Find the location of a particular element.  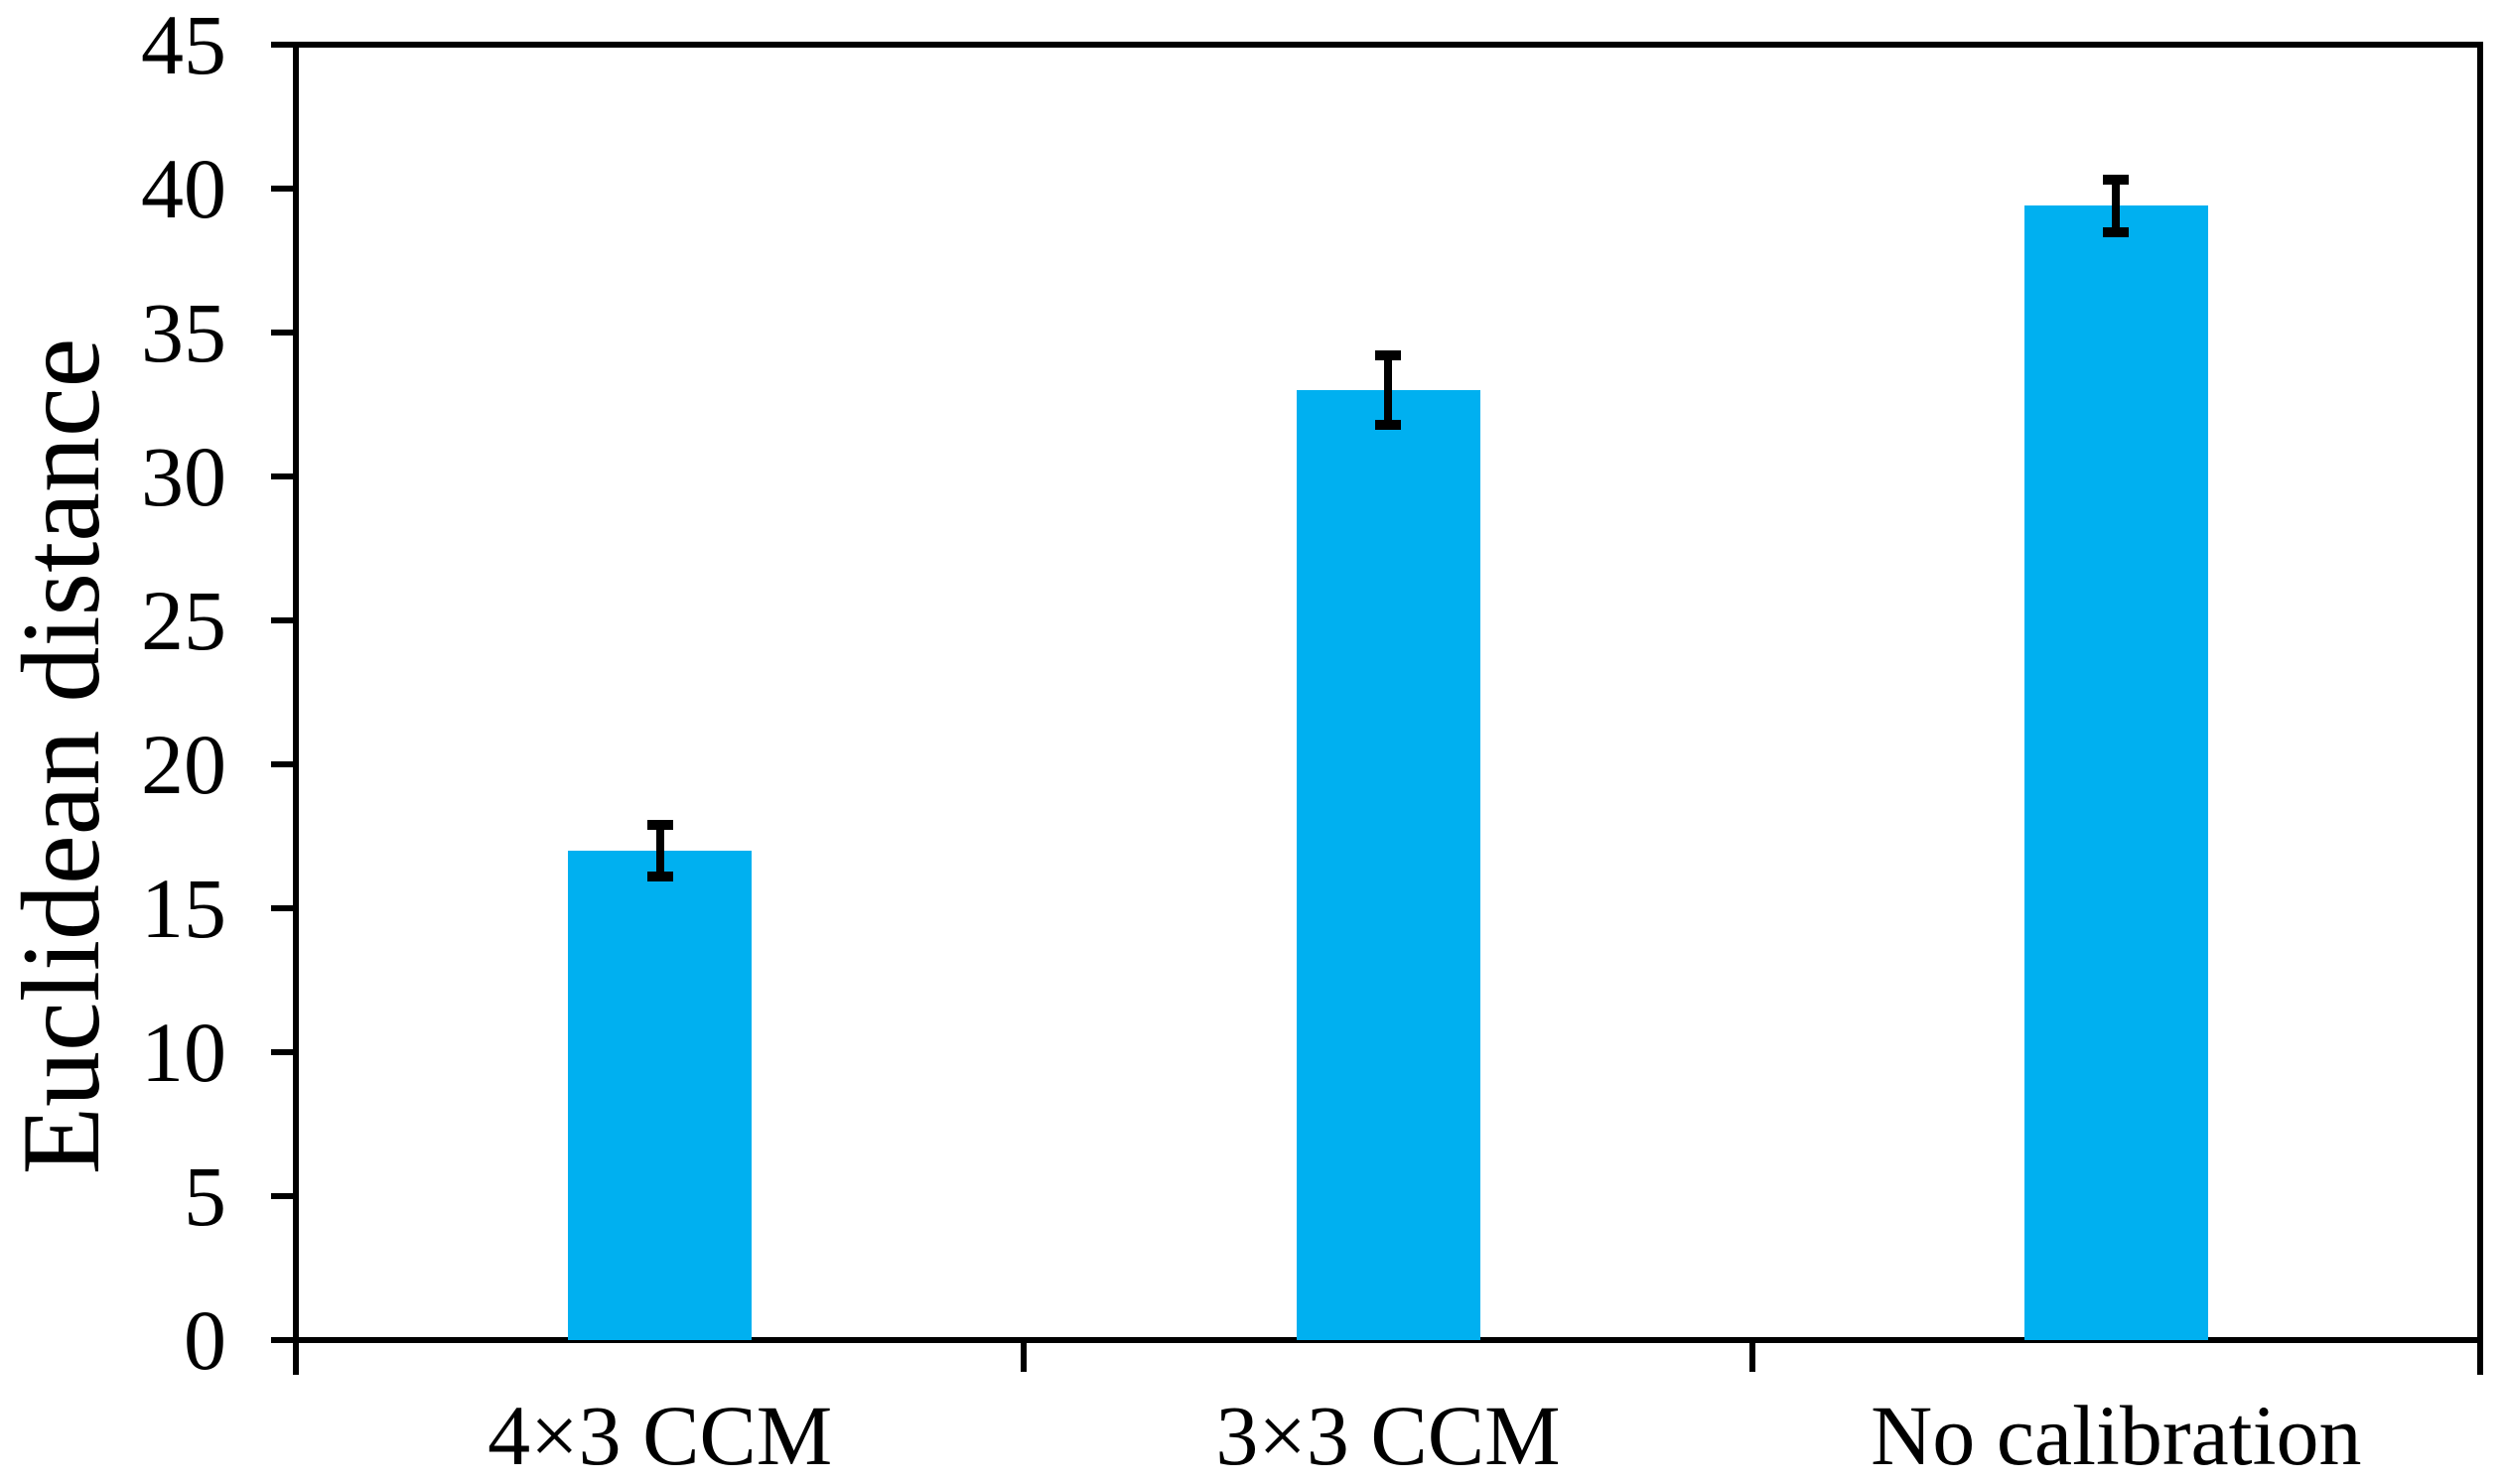

plot-right-border is located at coordinates (2480, 708).